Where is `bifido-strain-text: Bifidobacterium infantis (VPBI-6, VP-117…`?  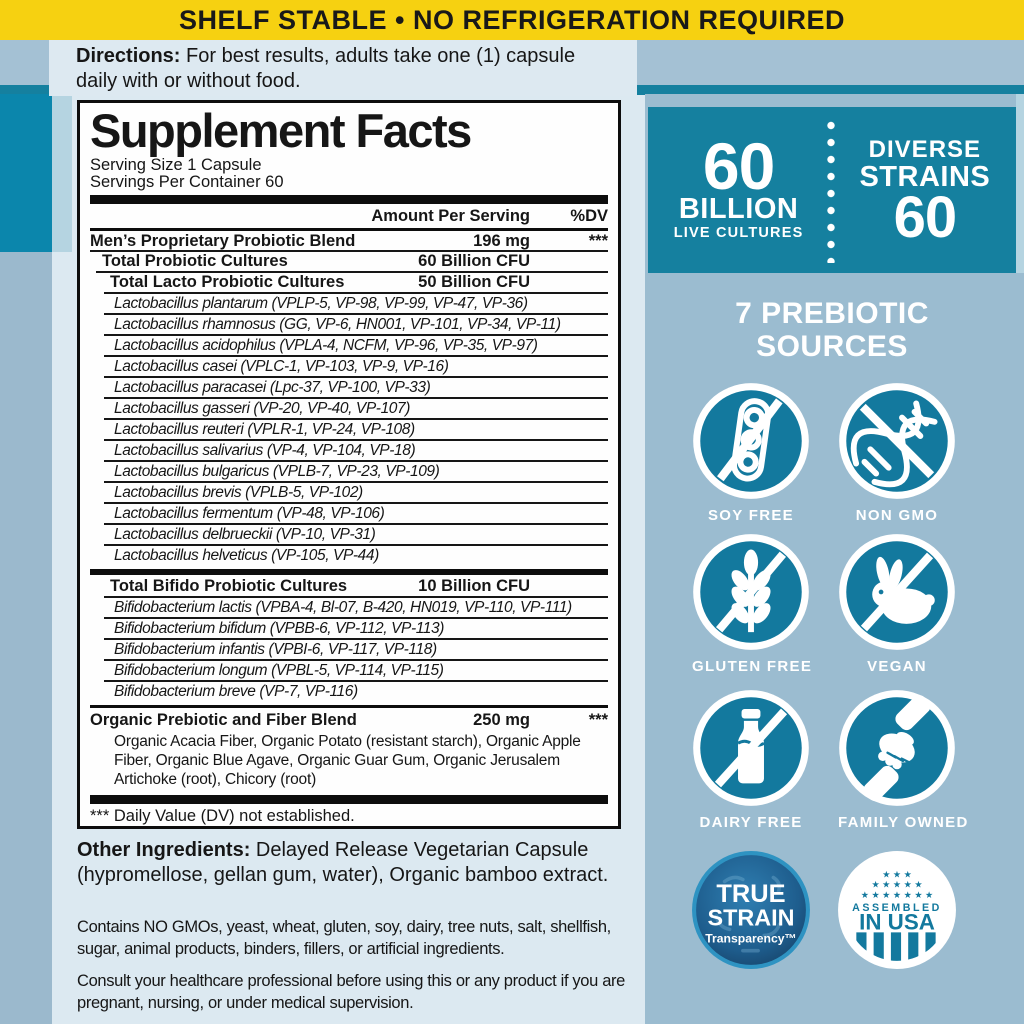 bifido-strain-text: Bifidobacterium infantis (VPBI-6, VP-117… is located at coordinates (275, 649).